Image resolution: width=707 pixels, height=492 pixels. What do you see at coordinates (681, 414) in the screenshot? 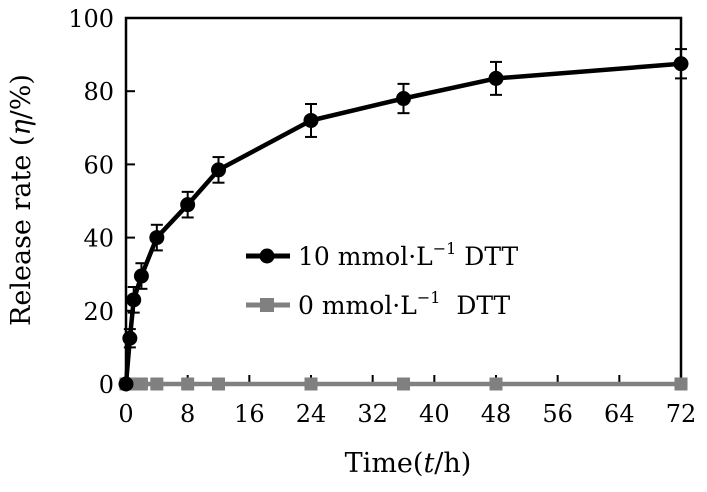
I see `x-tick-label: 72` at bounding box center [681, 414].